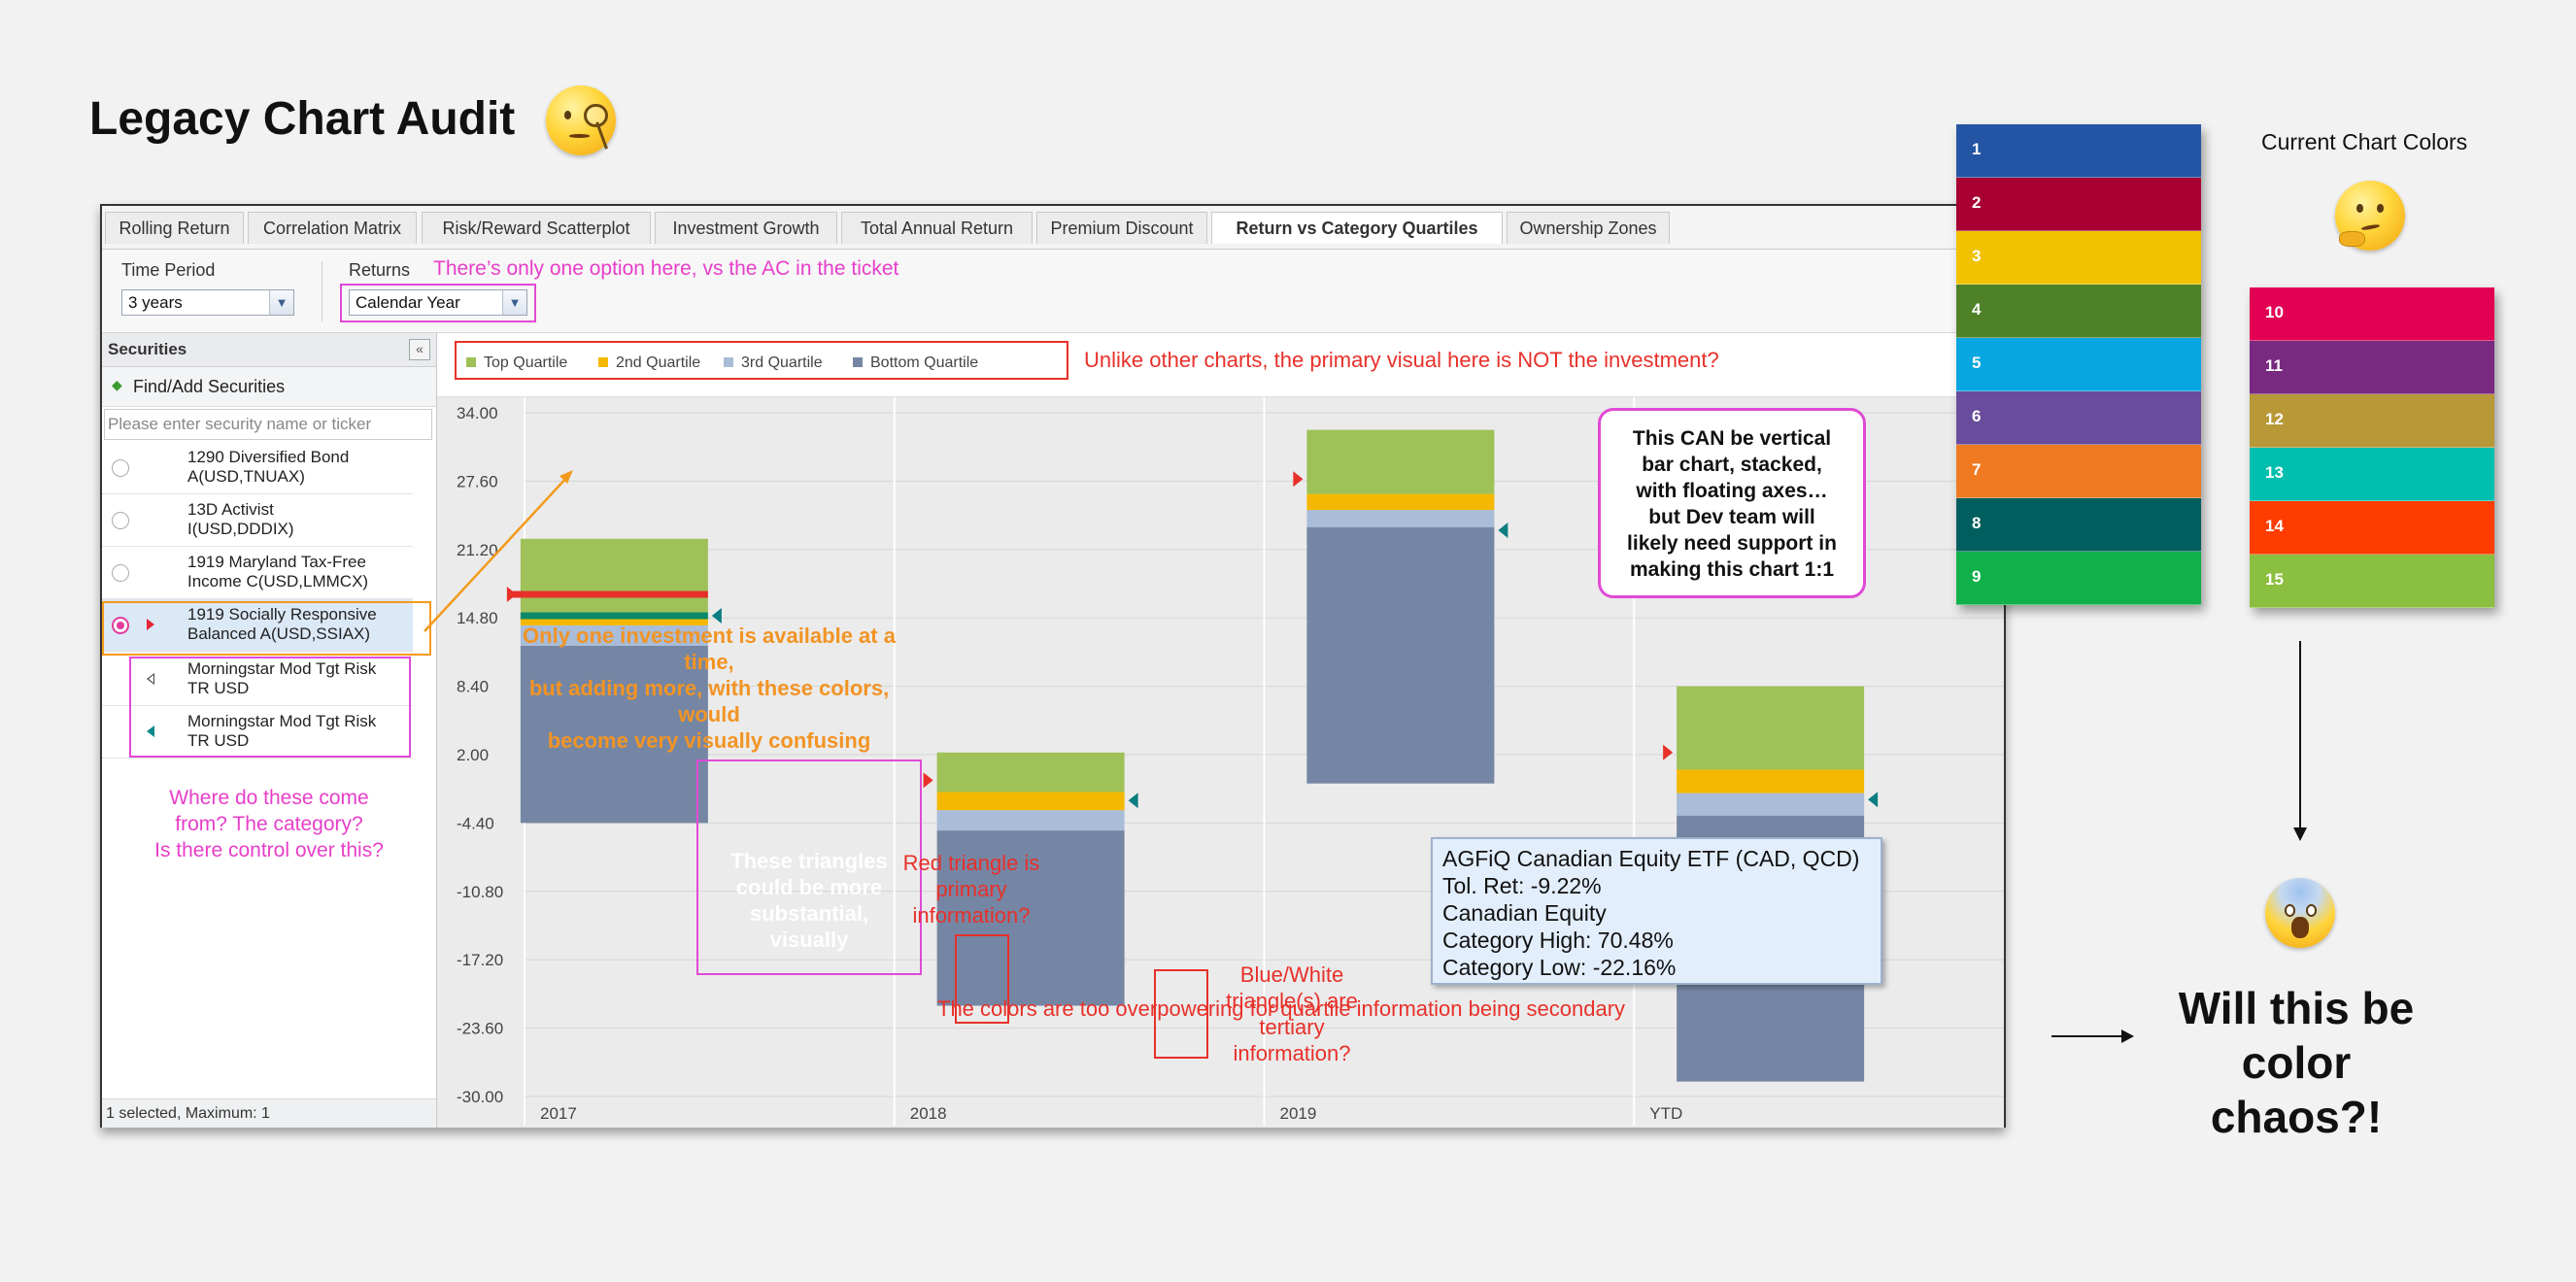 Image resolution: width=2576 pixels, height=1282 pixels. I want to click on red-triangle-note-line3: information?, so click(971, 915).